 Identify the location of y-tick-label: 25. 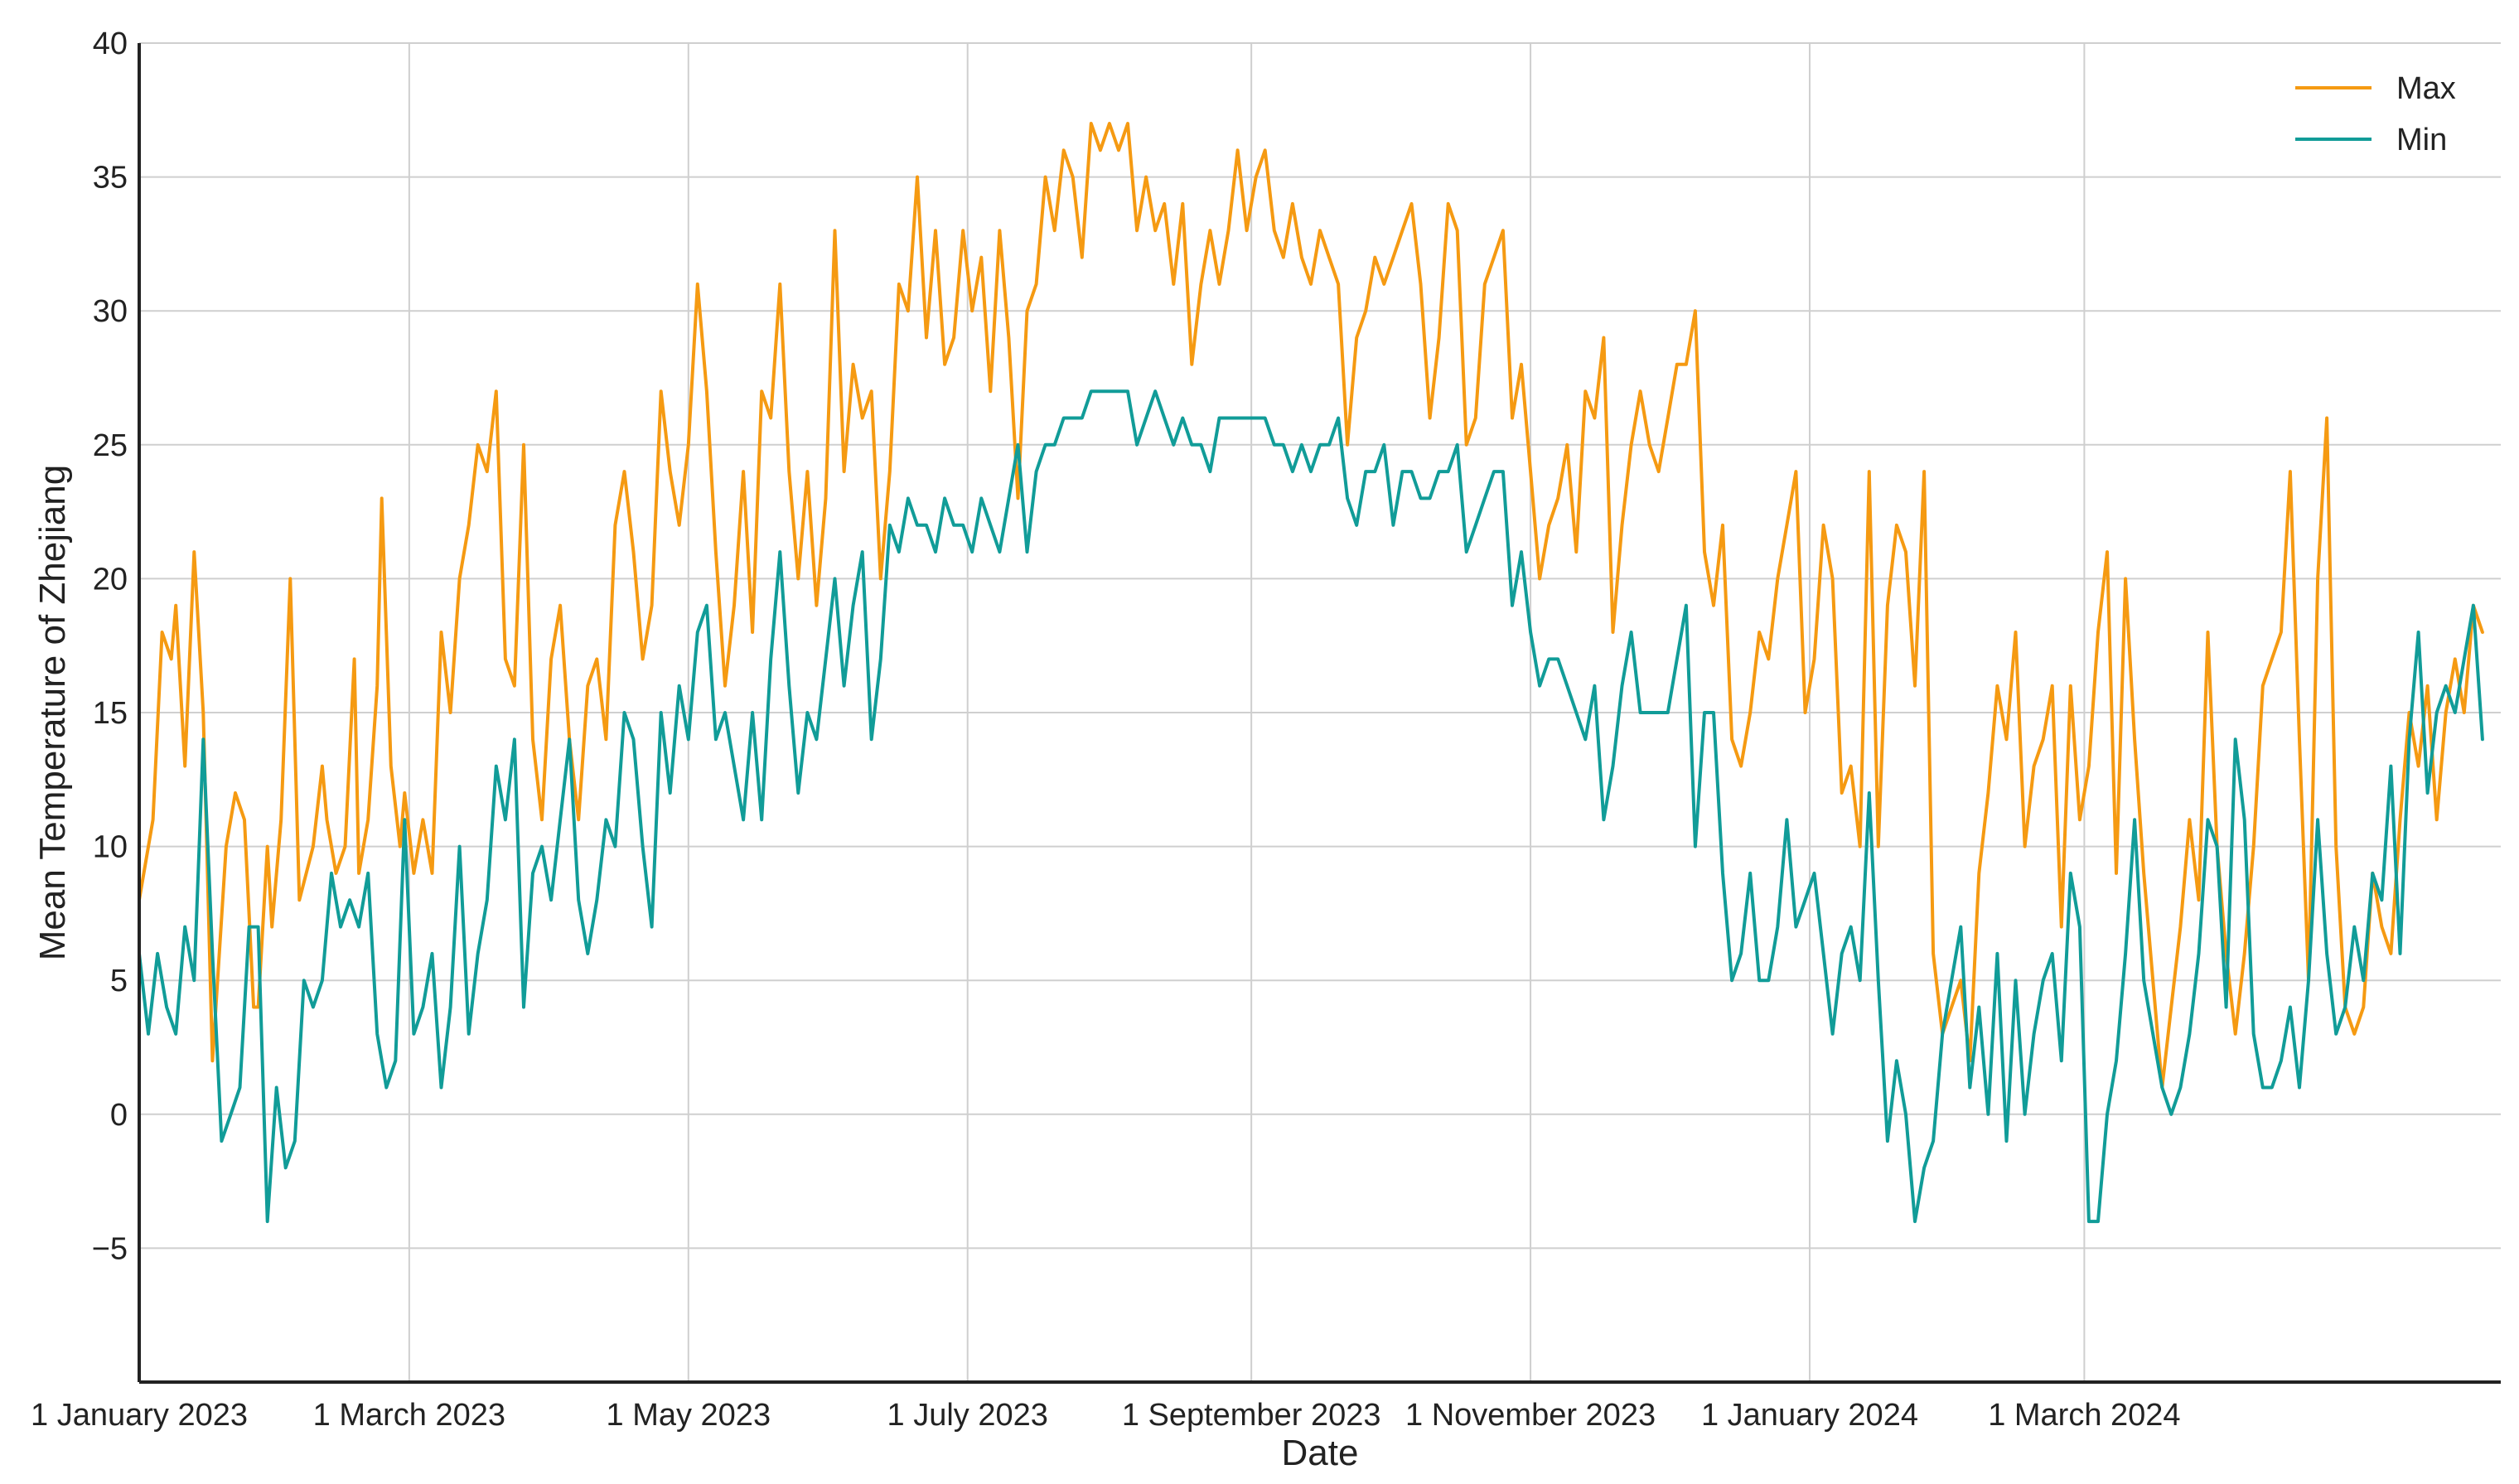
(110, 445).